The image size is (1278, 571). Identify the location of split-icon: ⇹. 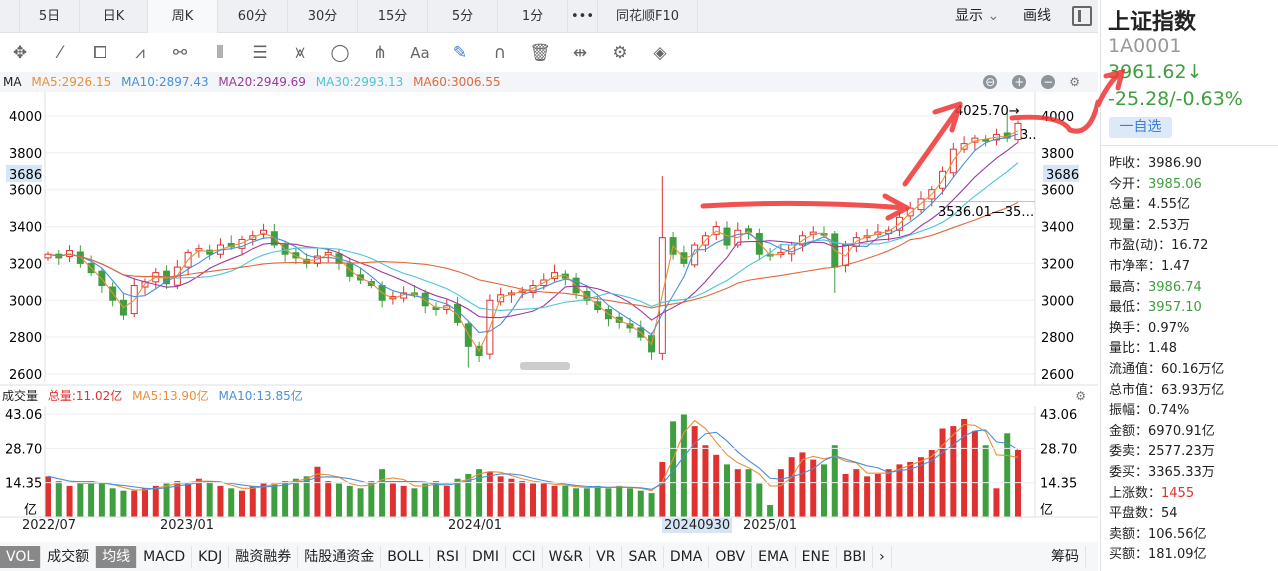
(580, 53).